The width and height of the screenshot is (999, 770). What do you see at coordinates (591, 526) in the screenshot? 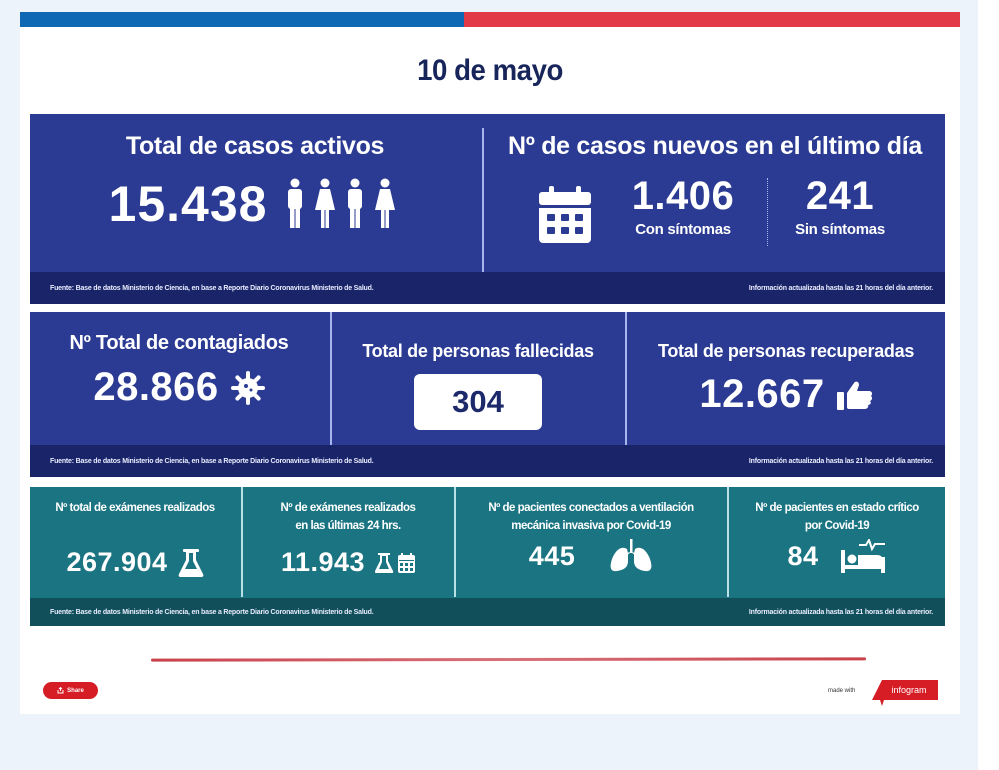
I see `ventilation-title-line2: mecánica invasiva por Covid-19` at bounding box center [591, 526].